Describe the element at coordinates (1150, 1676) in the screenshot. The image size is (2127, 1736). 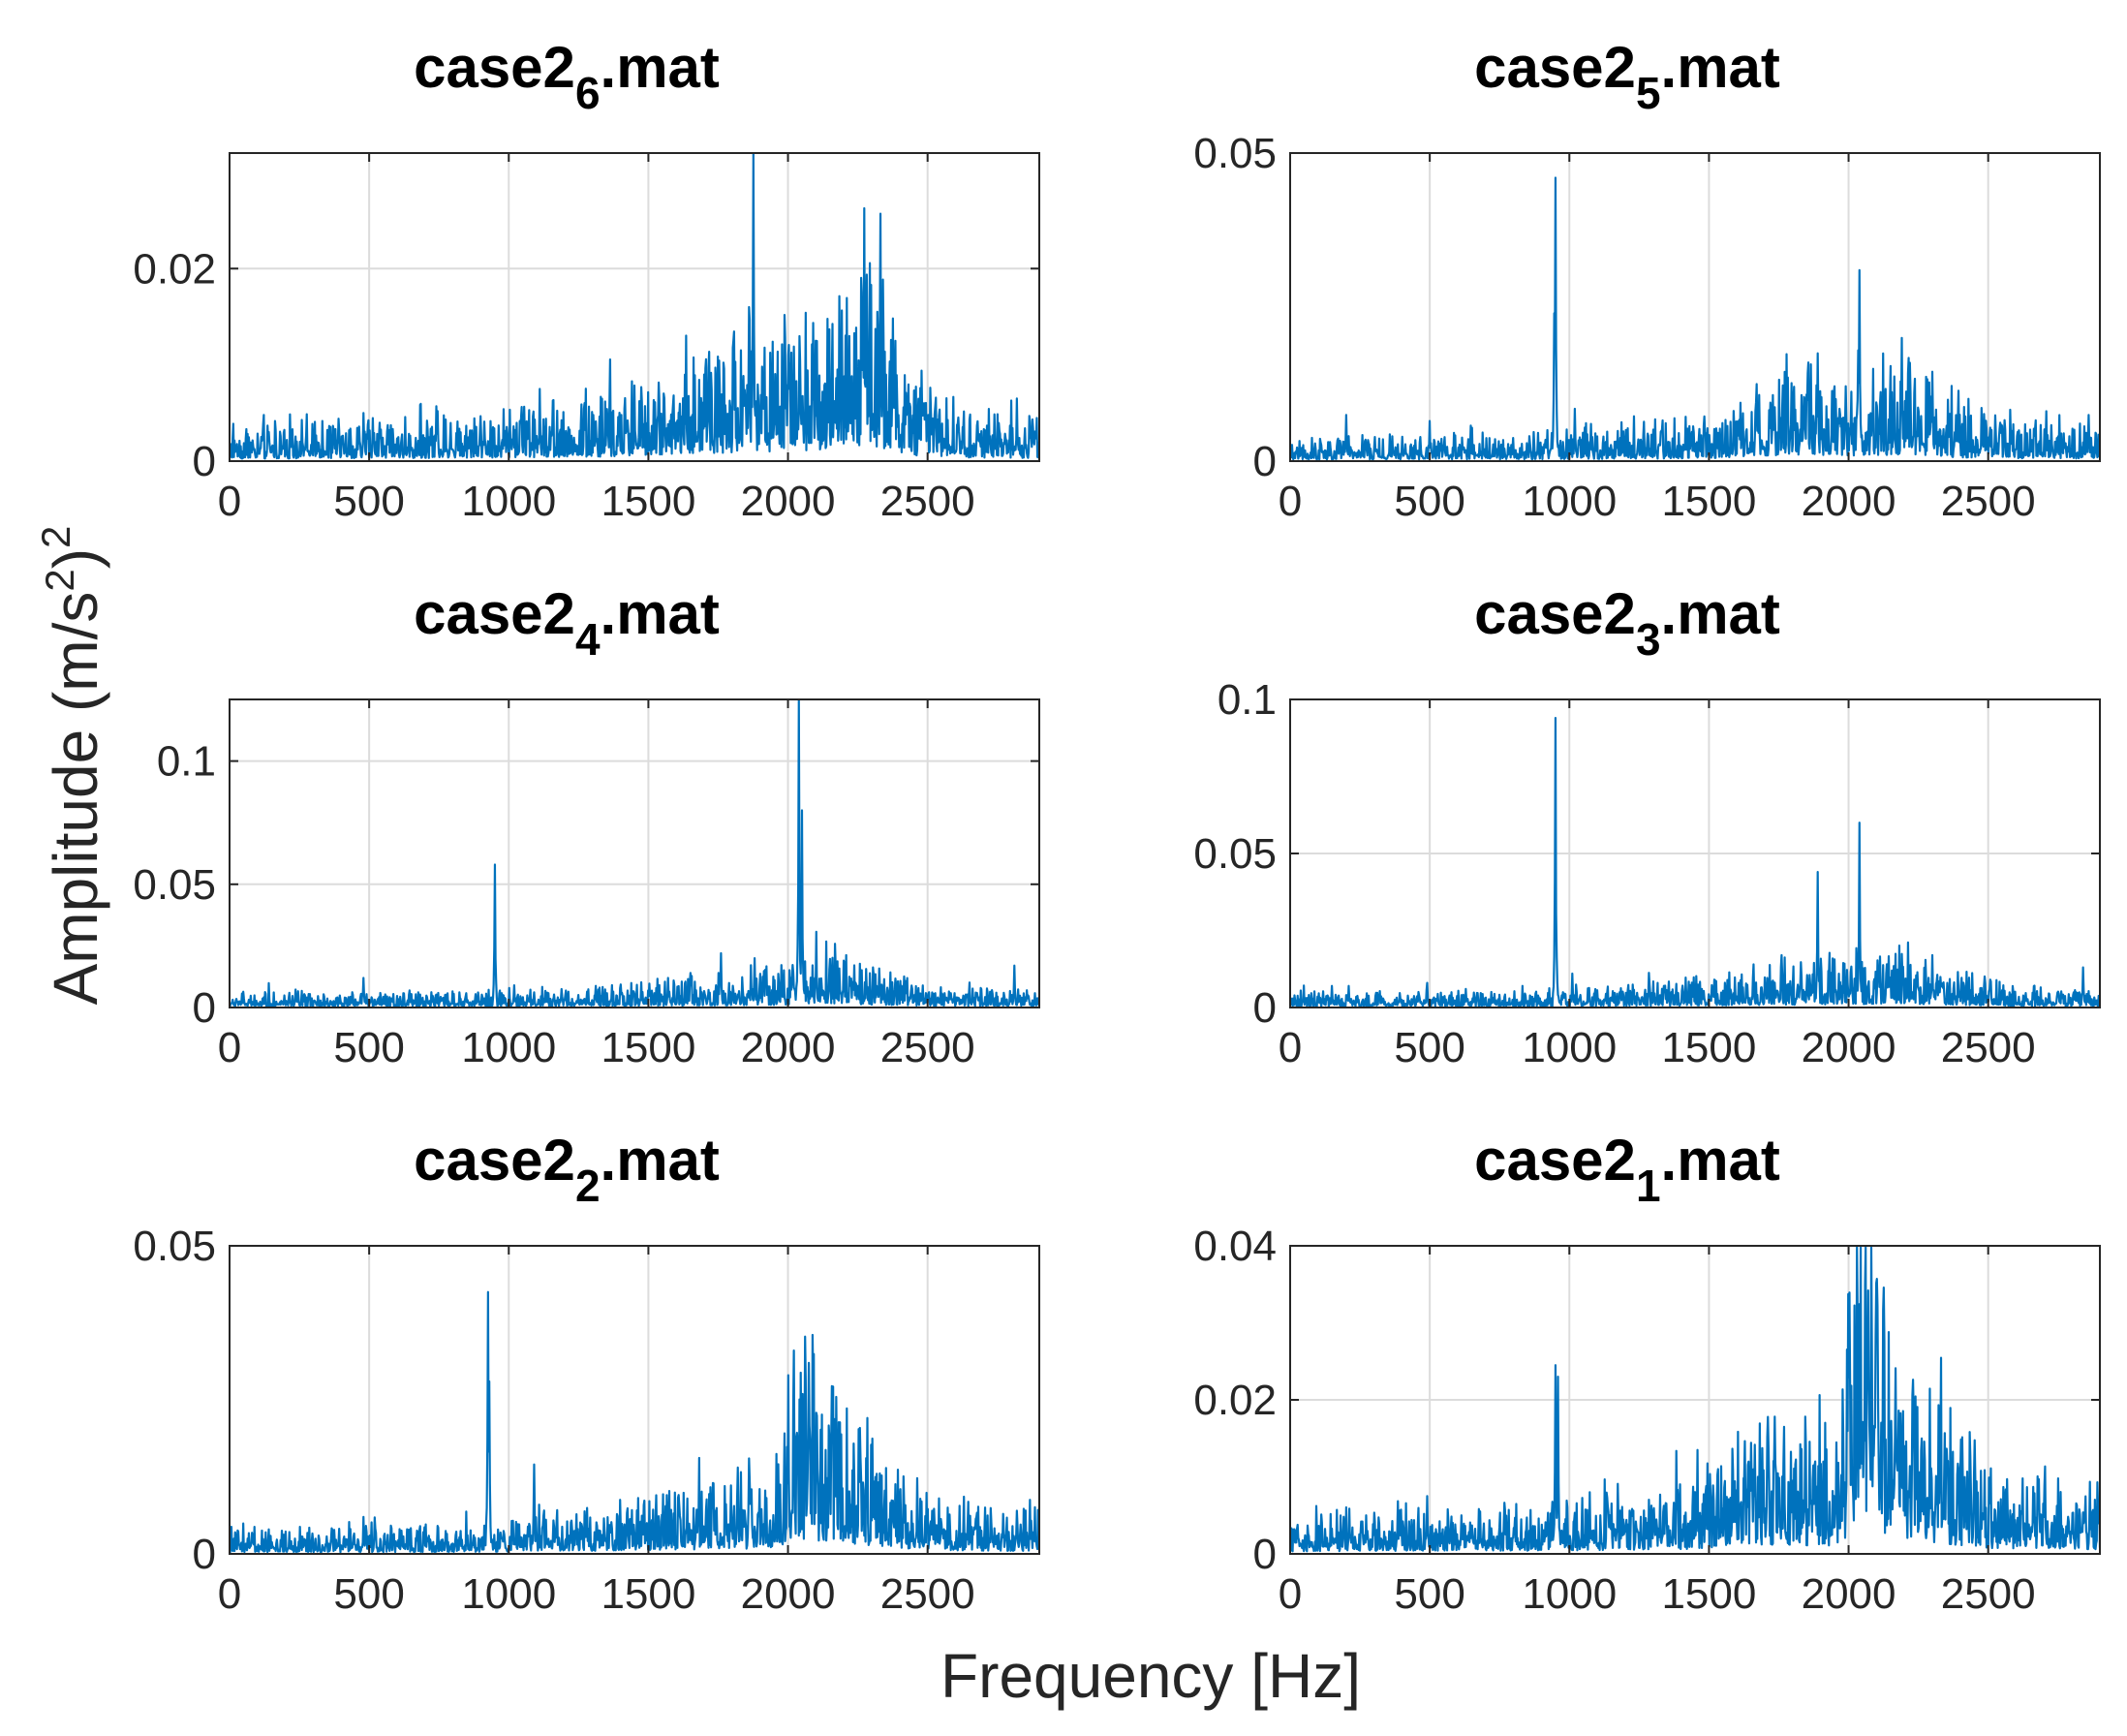
I see `x-axis-label: Frequency [Hz]` at that location.